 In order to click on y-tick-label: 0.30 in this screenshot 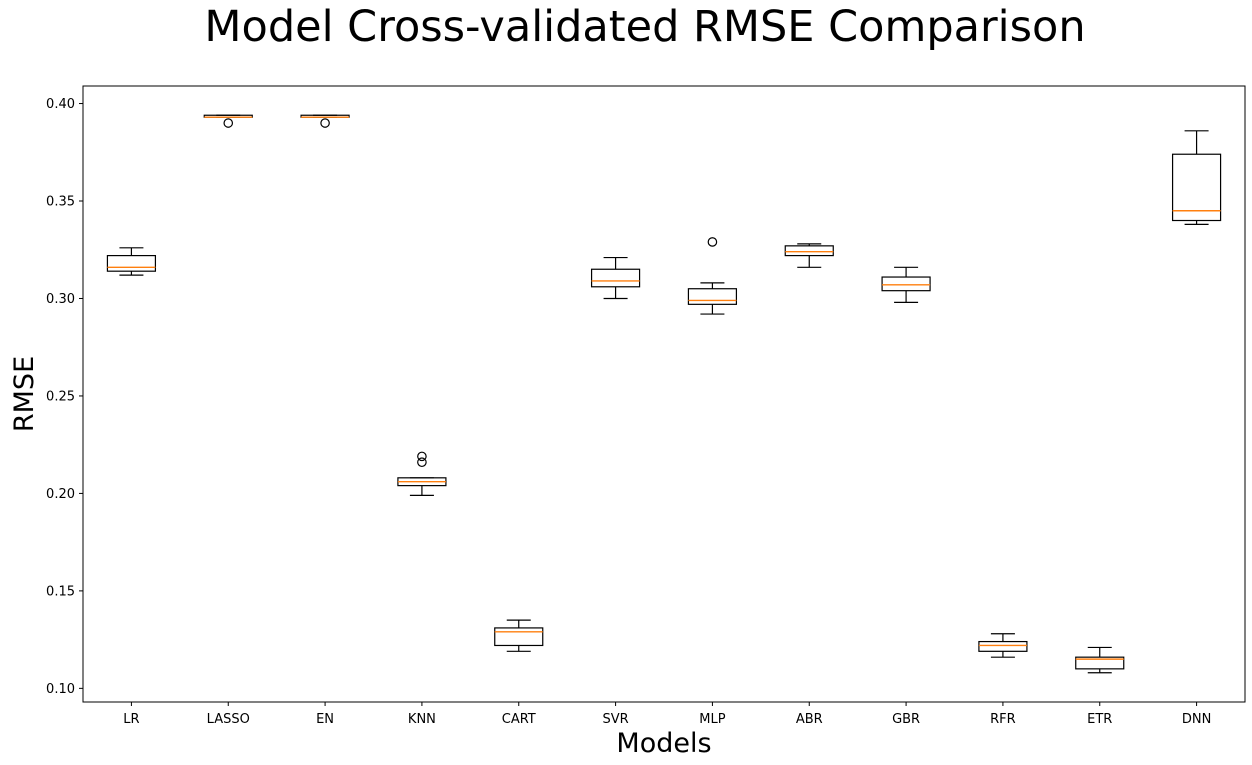, I will do `click(60, 299)`.